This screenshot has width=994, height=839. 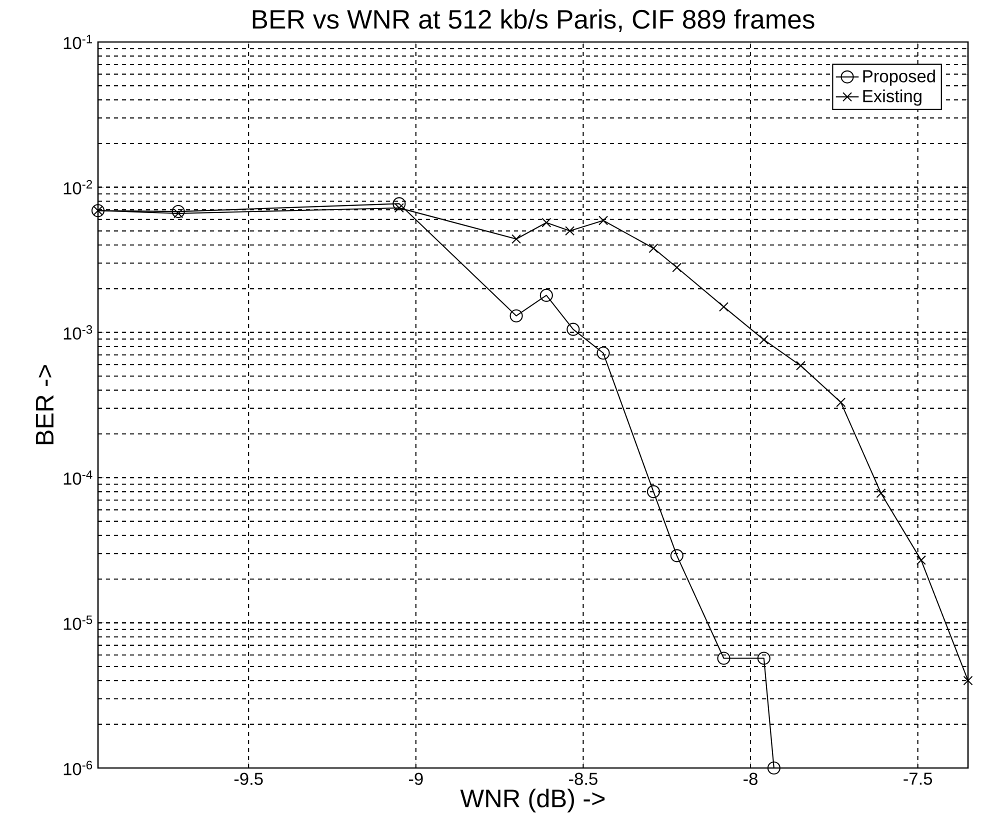 What do you see at coordinates (78, 477) in the screenshot?
I see `y-tick-label: 10$^{-4}$` at bounding box center [78, 477].